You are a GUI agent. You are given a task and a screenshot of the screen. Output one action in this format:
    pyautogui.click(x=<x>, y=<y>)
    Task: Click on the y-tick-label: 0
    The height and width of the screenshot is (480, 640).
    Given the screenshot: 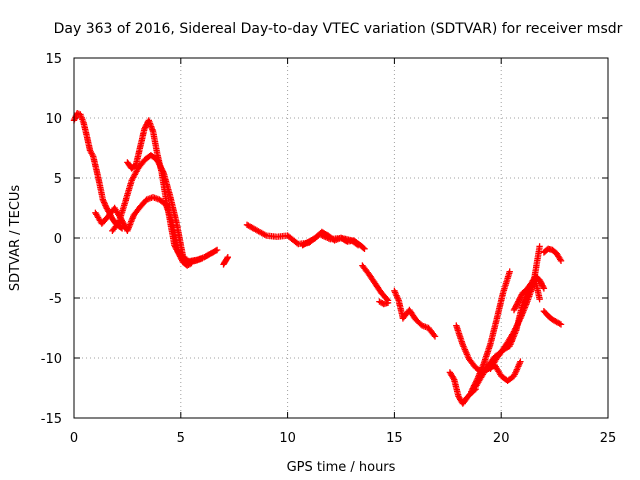 What is the action you would take?
    pyautogui.click(x=58, y=239)
    